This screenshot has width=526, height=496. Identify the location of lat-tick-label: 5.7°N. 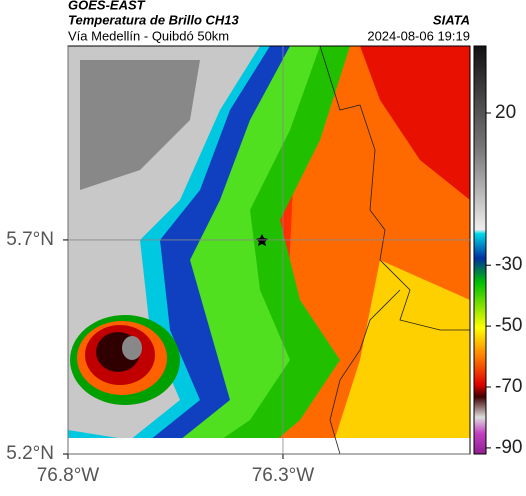
(30, 239).